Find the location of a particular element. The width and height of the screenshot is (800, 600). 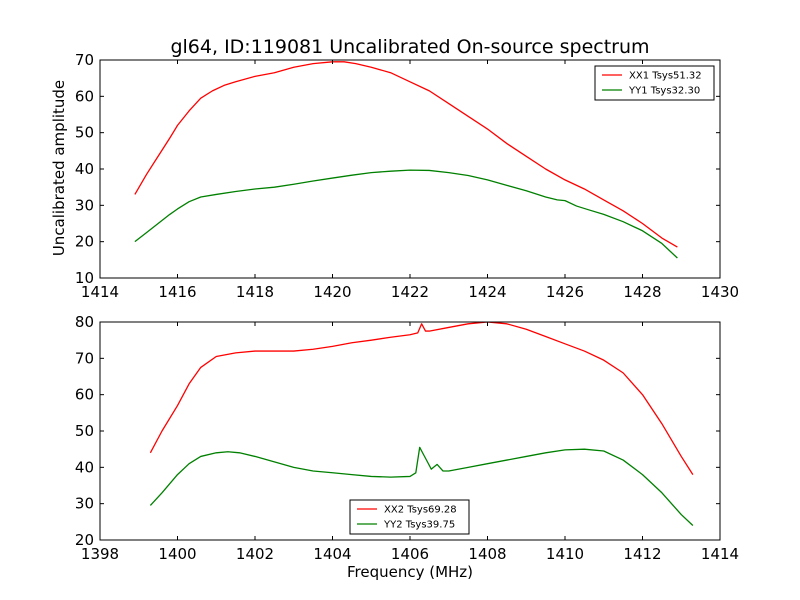

top-plot-x-tick-label: 1420 is located at coordinates (332, 292).